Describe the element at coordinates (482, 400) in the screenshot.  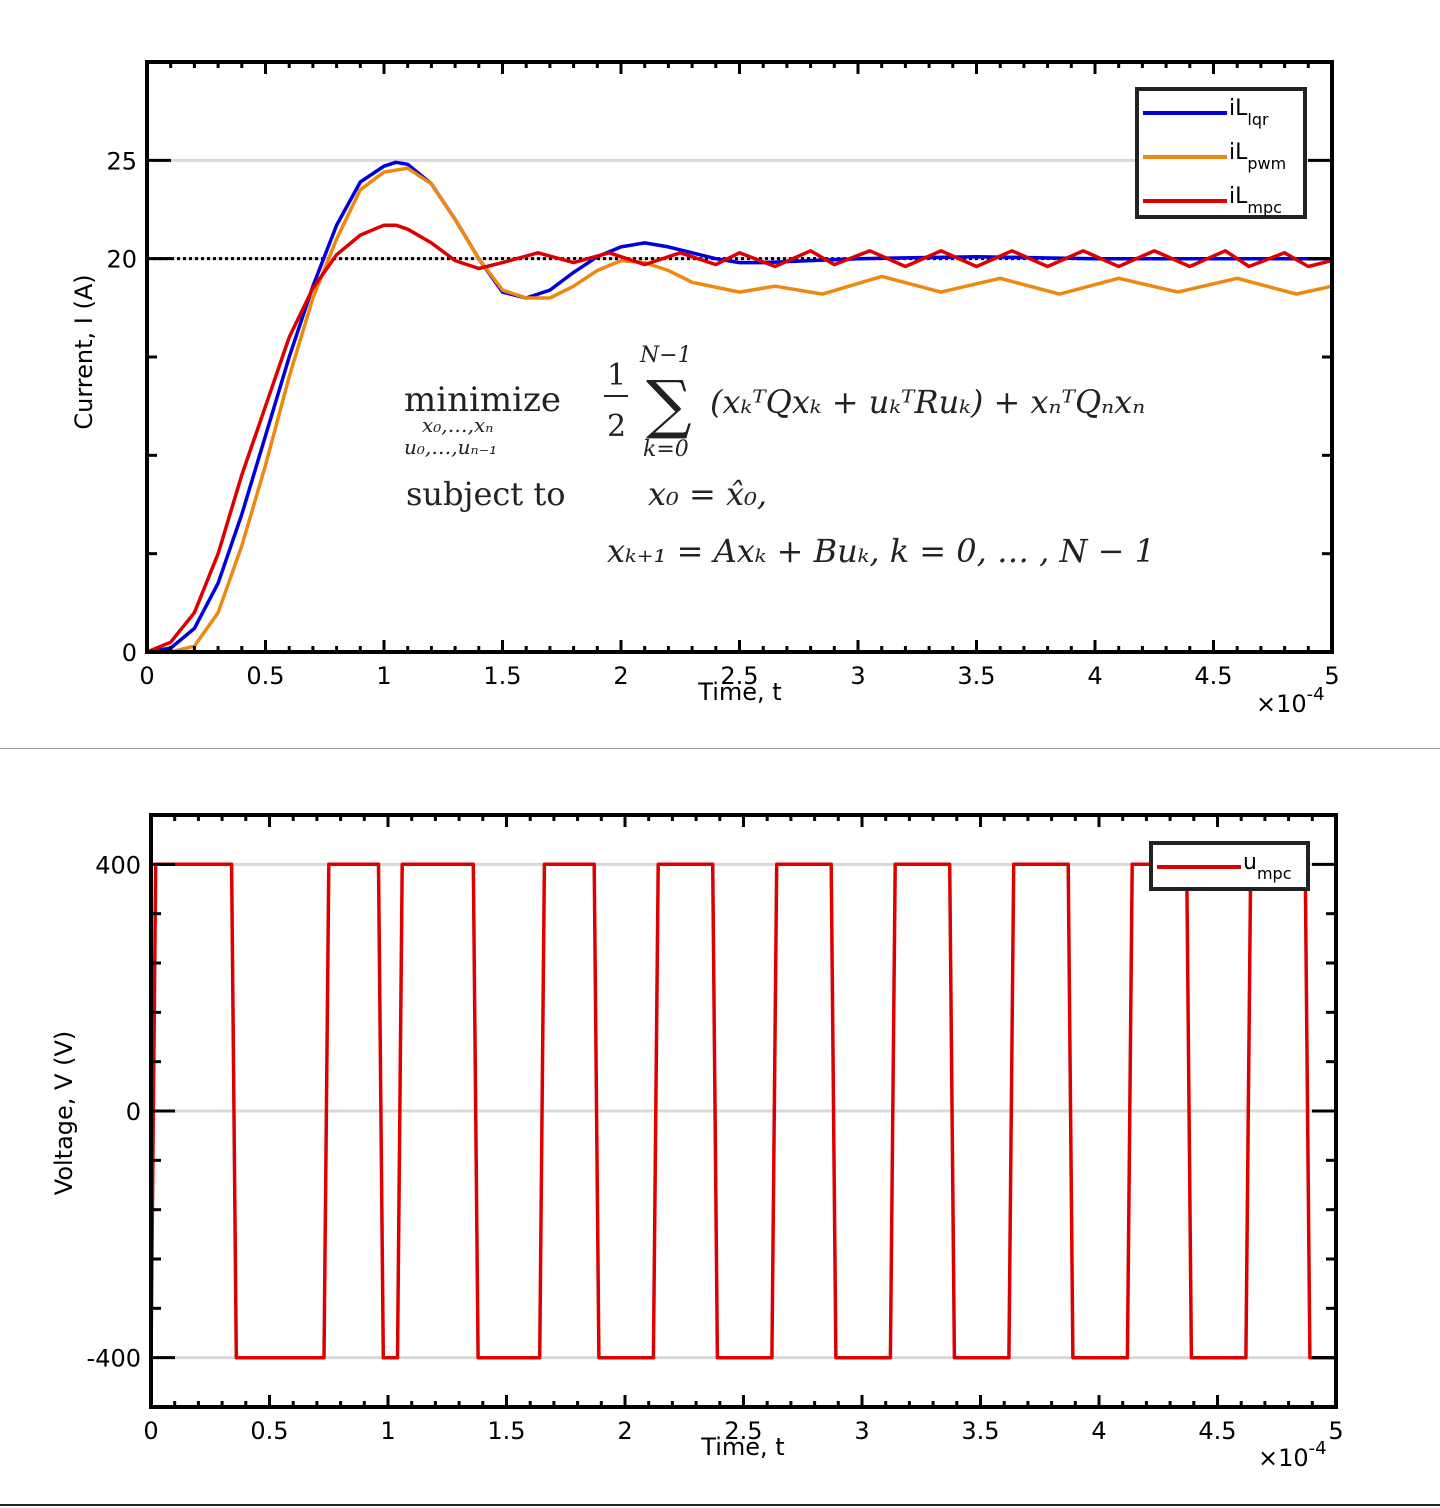
I see `formula-minimize: minimize` at that location.